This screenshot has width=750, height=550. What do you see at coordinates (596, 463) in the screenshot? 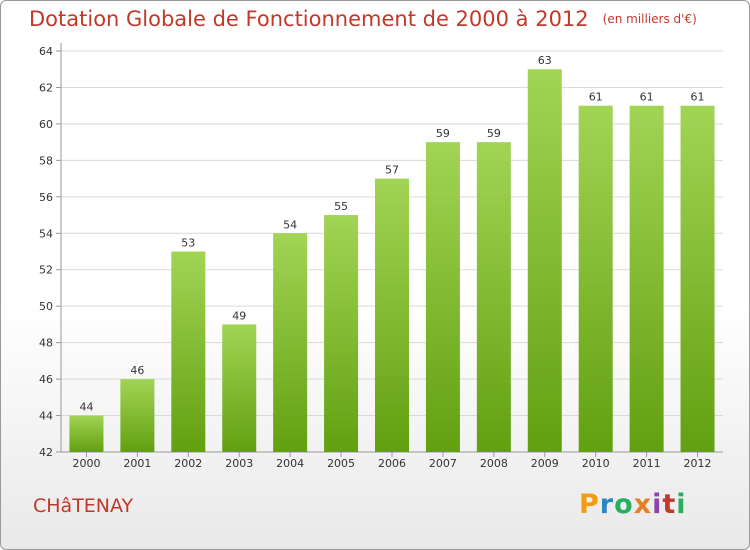
I see `x-tick-label: 2010` at bounding box center [596, 463].